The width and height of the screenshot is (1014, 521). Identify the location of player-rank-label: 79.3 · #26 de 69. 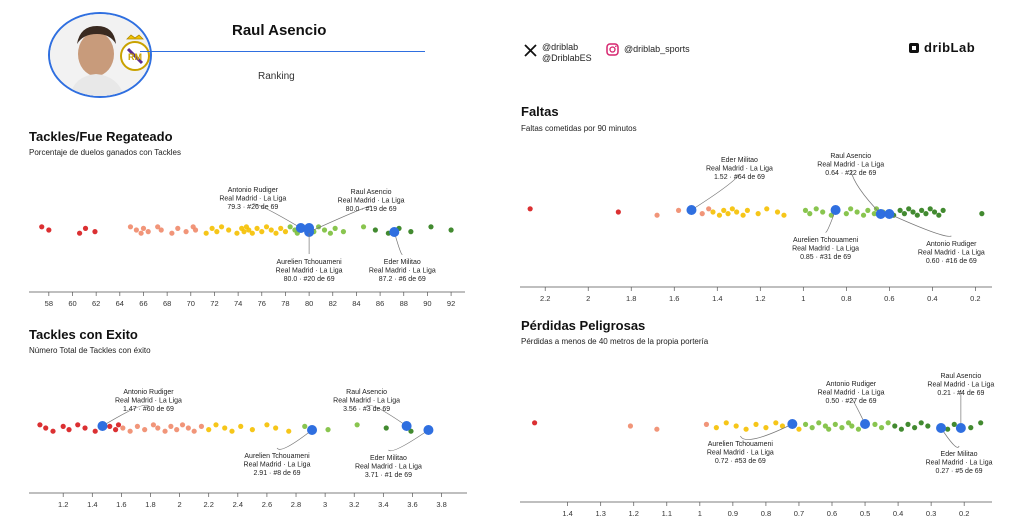
(252, 207).